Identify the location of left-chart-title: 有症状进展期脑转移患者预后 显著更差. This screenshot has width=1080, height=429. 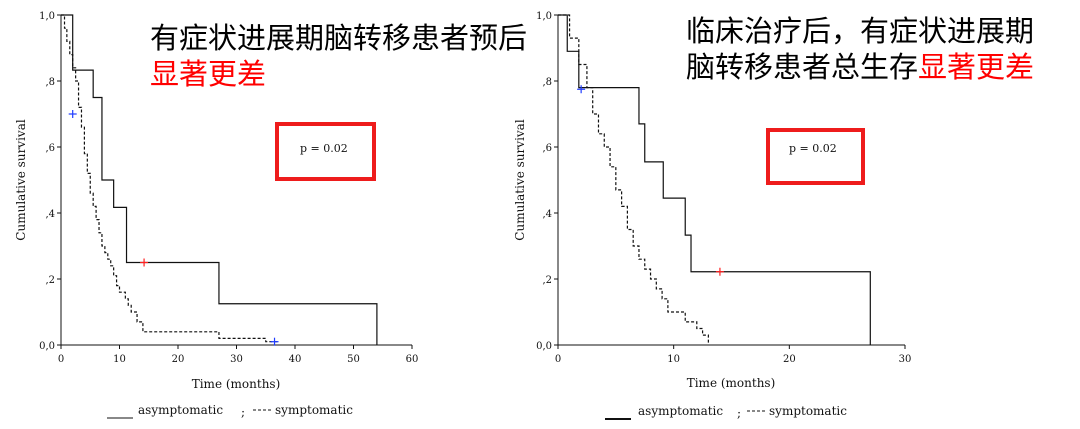
(338, 56).